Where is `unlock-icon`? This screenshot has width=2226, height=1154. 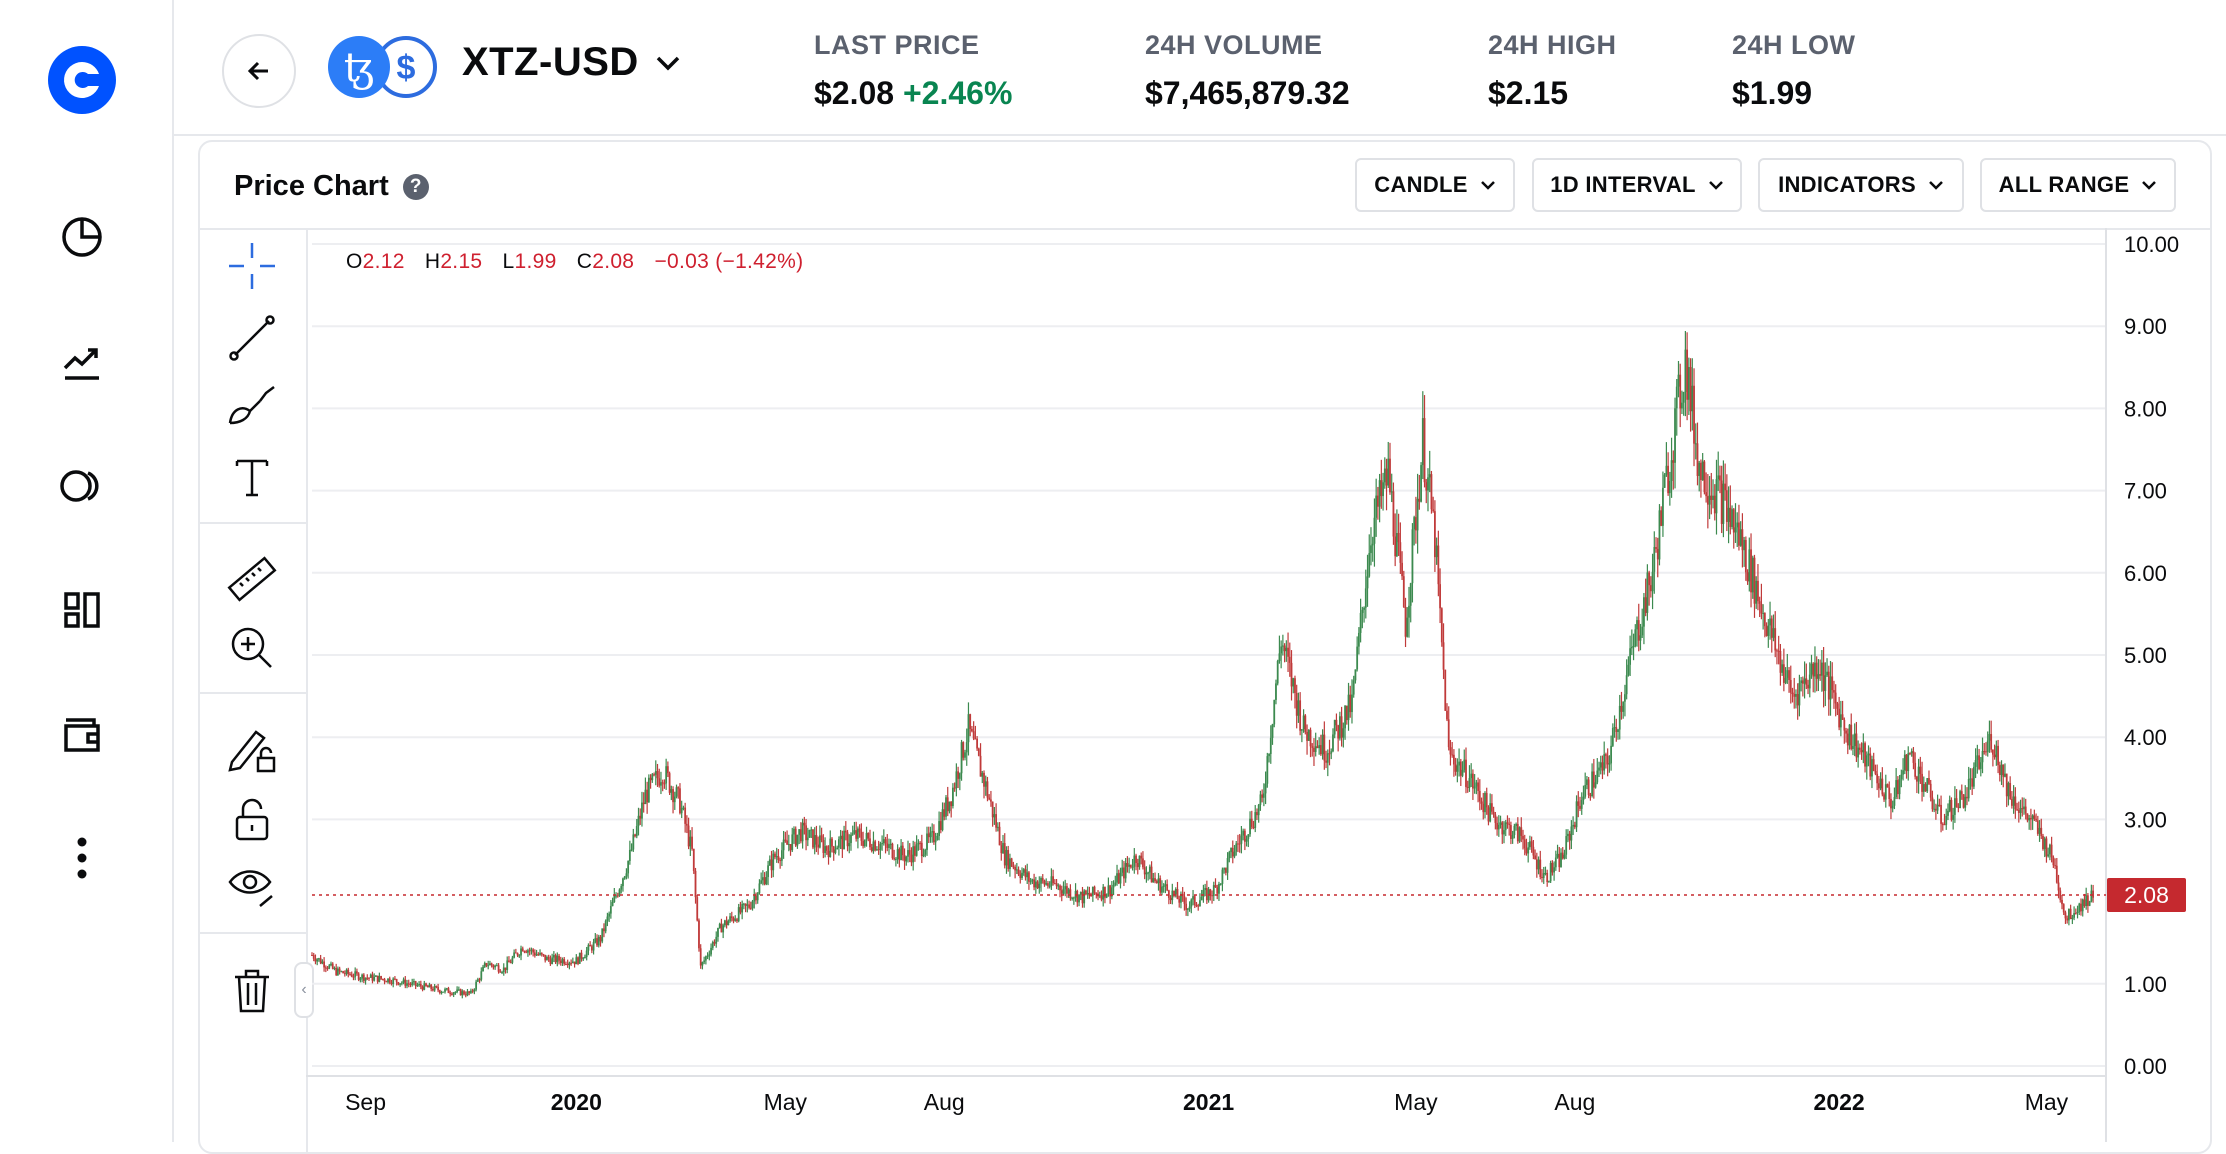
unlock-icon is located at coordinates (252, 820).